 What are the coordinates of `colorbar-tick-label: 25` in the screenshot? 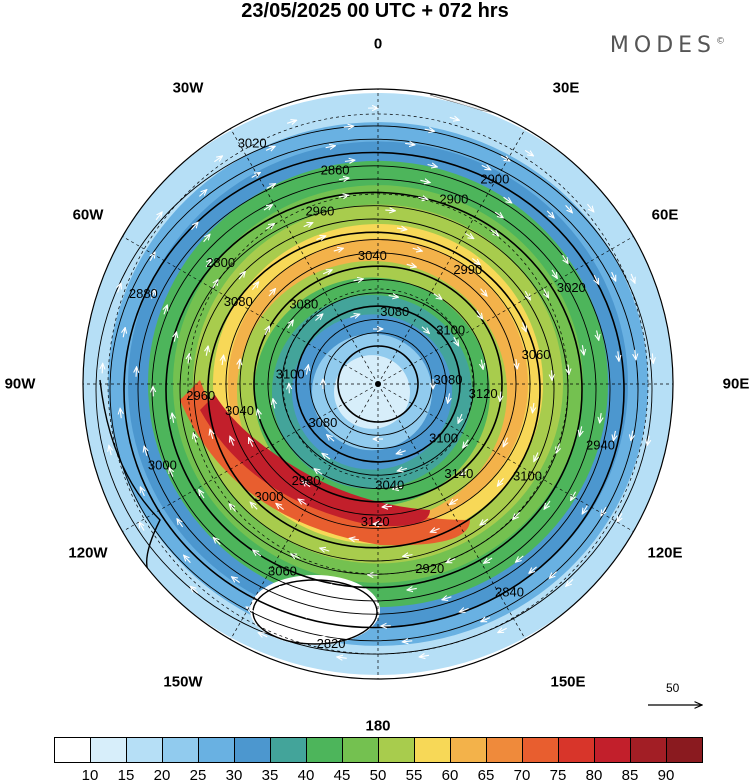 It's located at (198, 775).